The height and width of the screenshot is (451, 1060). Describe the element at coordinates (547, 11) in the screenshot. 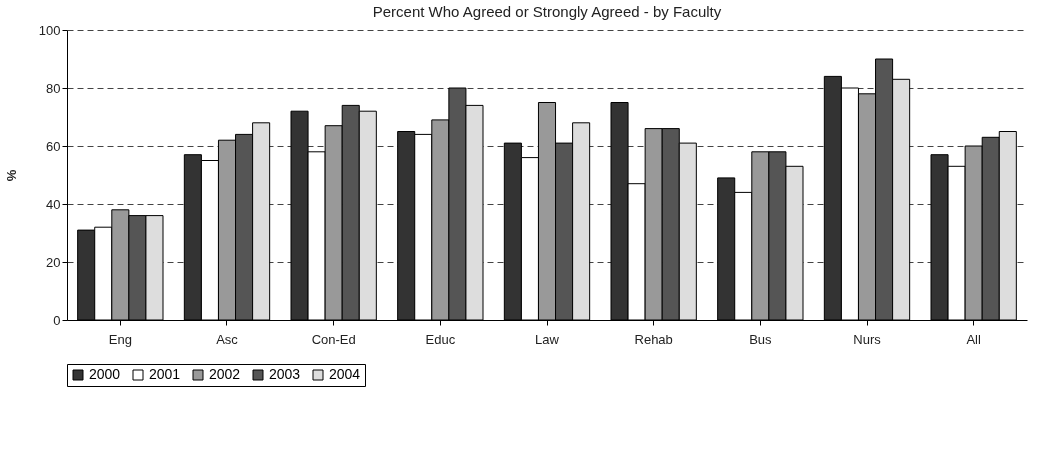

I see `chart-title: Percent Who Agreed or Strongly Agreed - by Faculty` at that location.